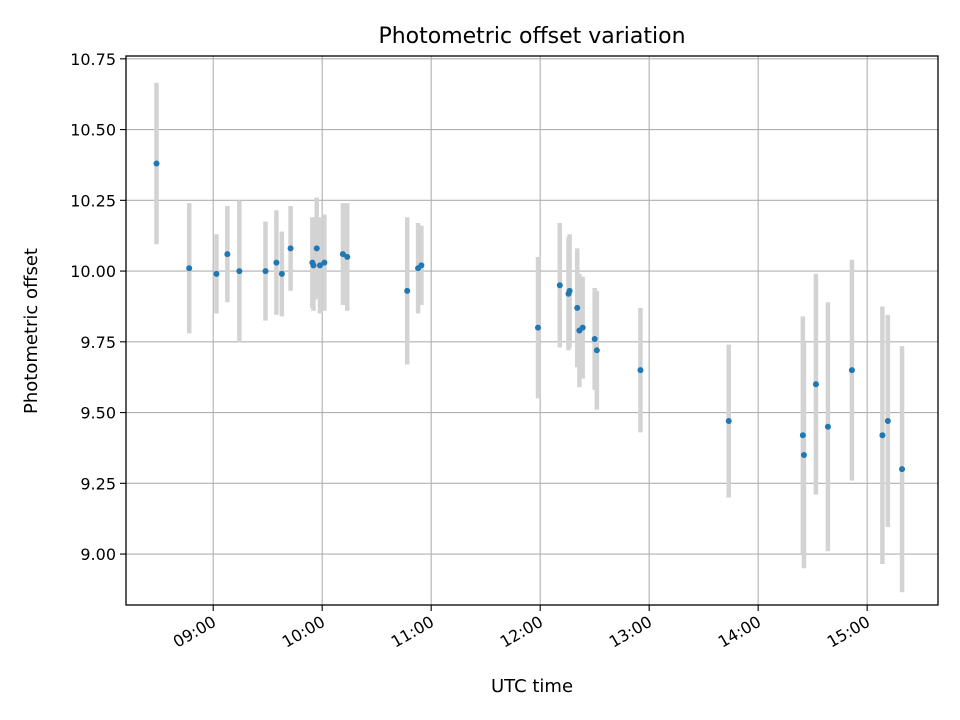  Describe the element at coordinates (98, 307) in the screenshot. I see `y-axis: 9.00 9.25 9.50 9.75 10.00 10.25 10.50 10.75` at that location.